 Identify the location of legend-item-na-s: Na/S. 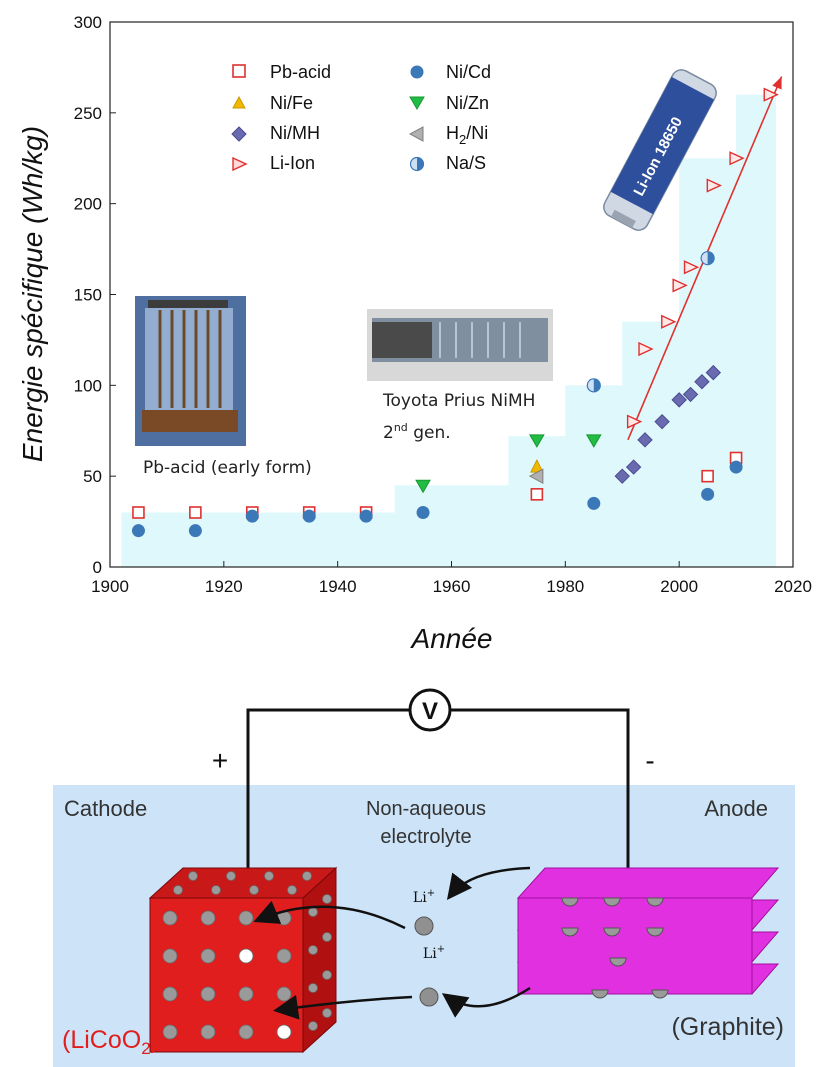
(447, 163).